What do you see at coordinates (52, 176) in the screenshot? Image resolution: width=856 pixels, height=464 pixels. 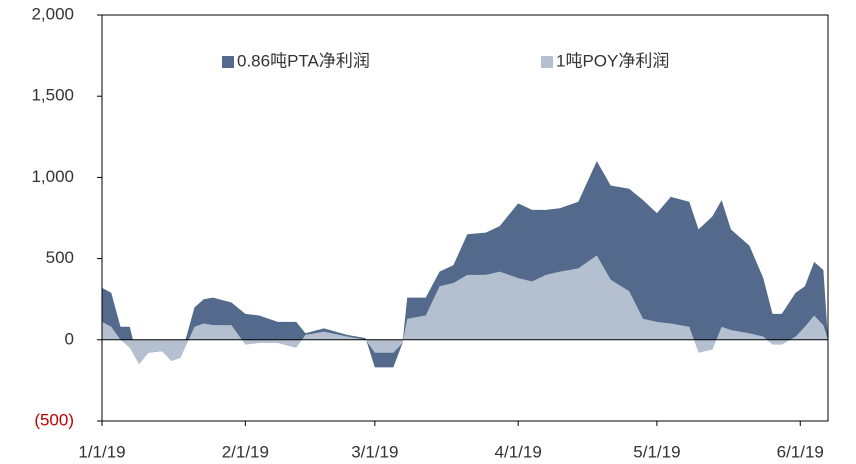 I see `y-tick-label: 1,000` at bounding box center [52, 176].